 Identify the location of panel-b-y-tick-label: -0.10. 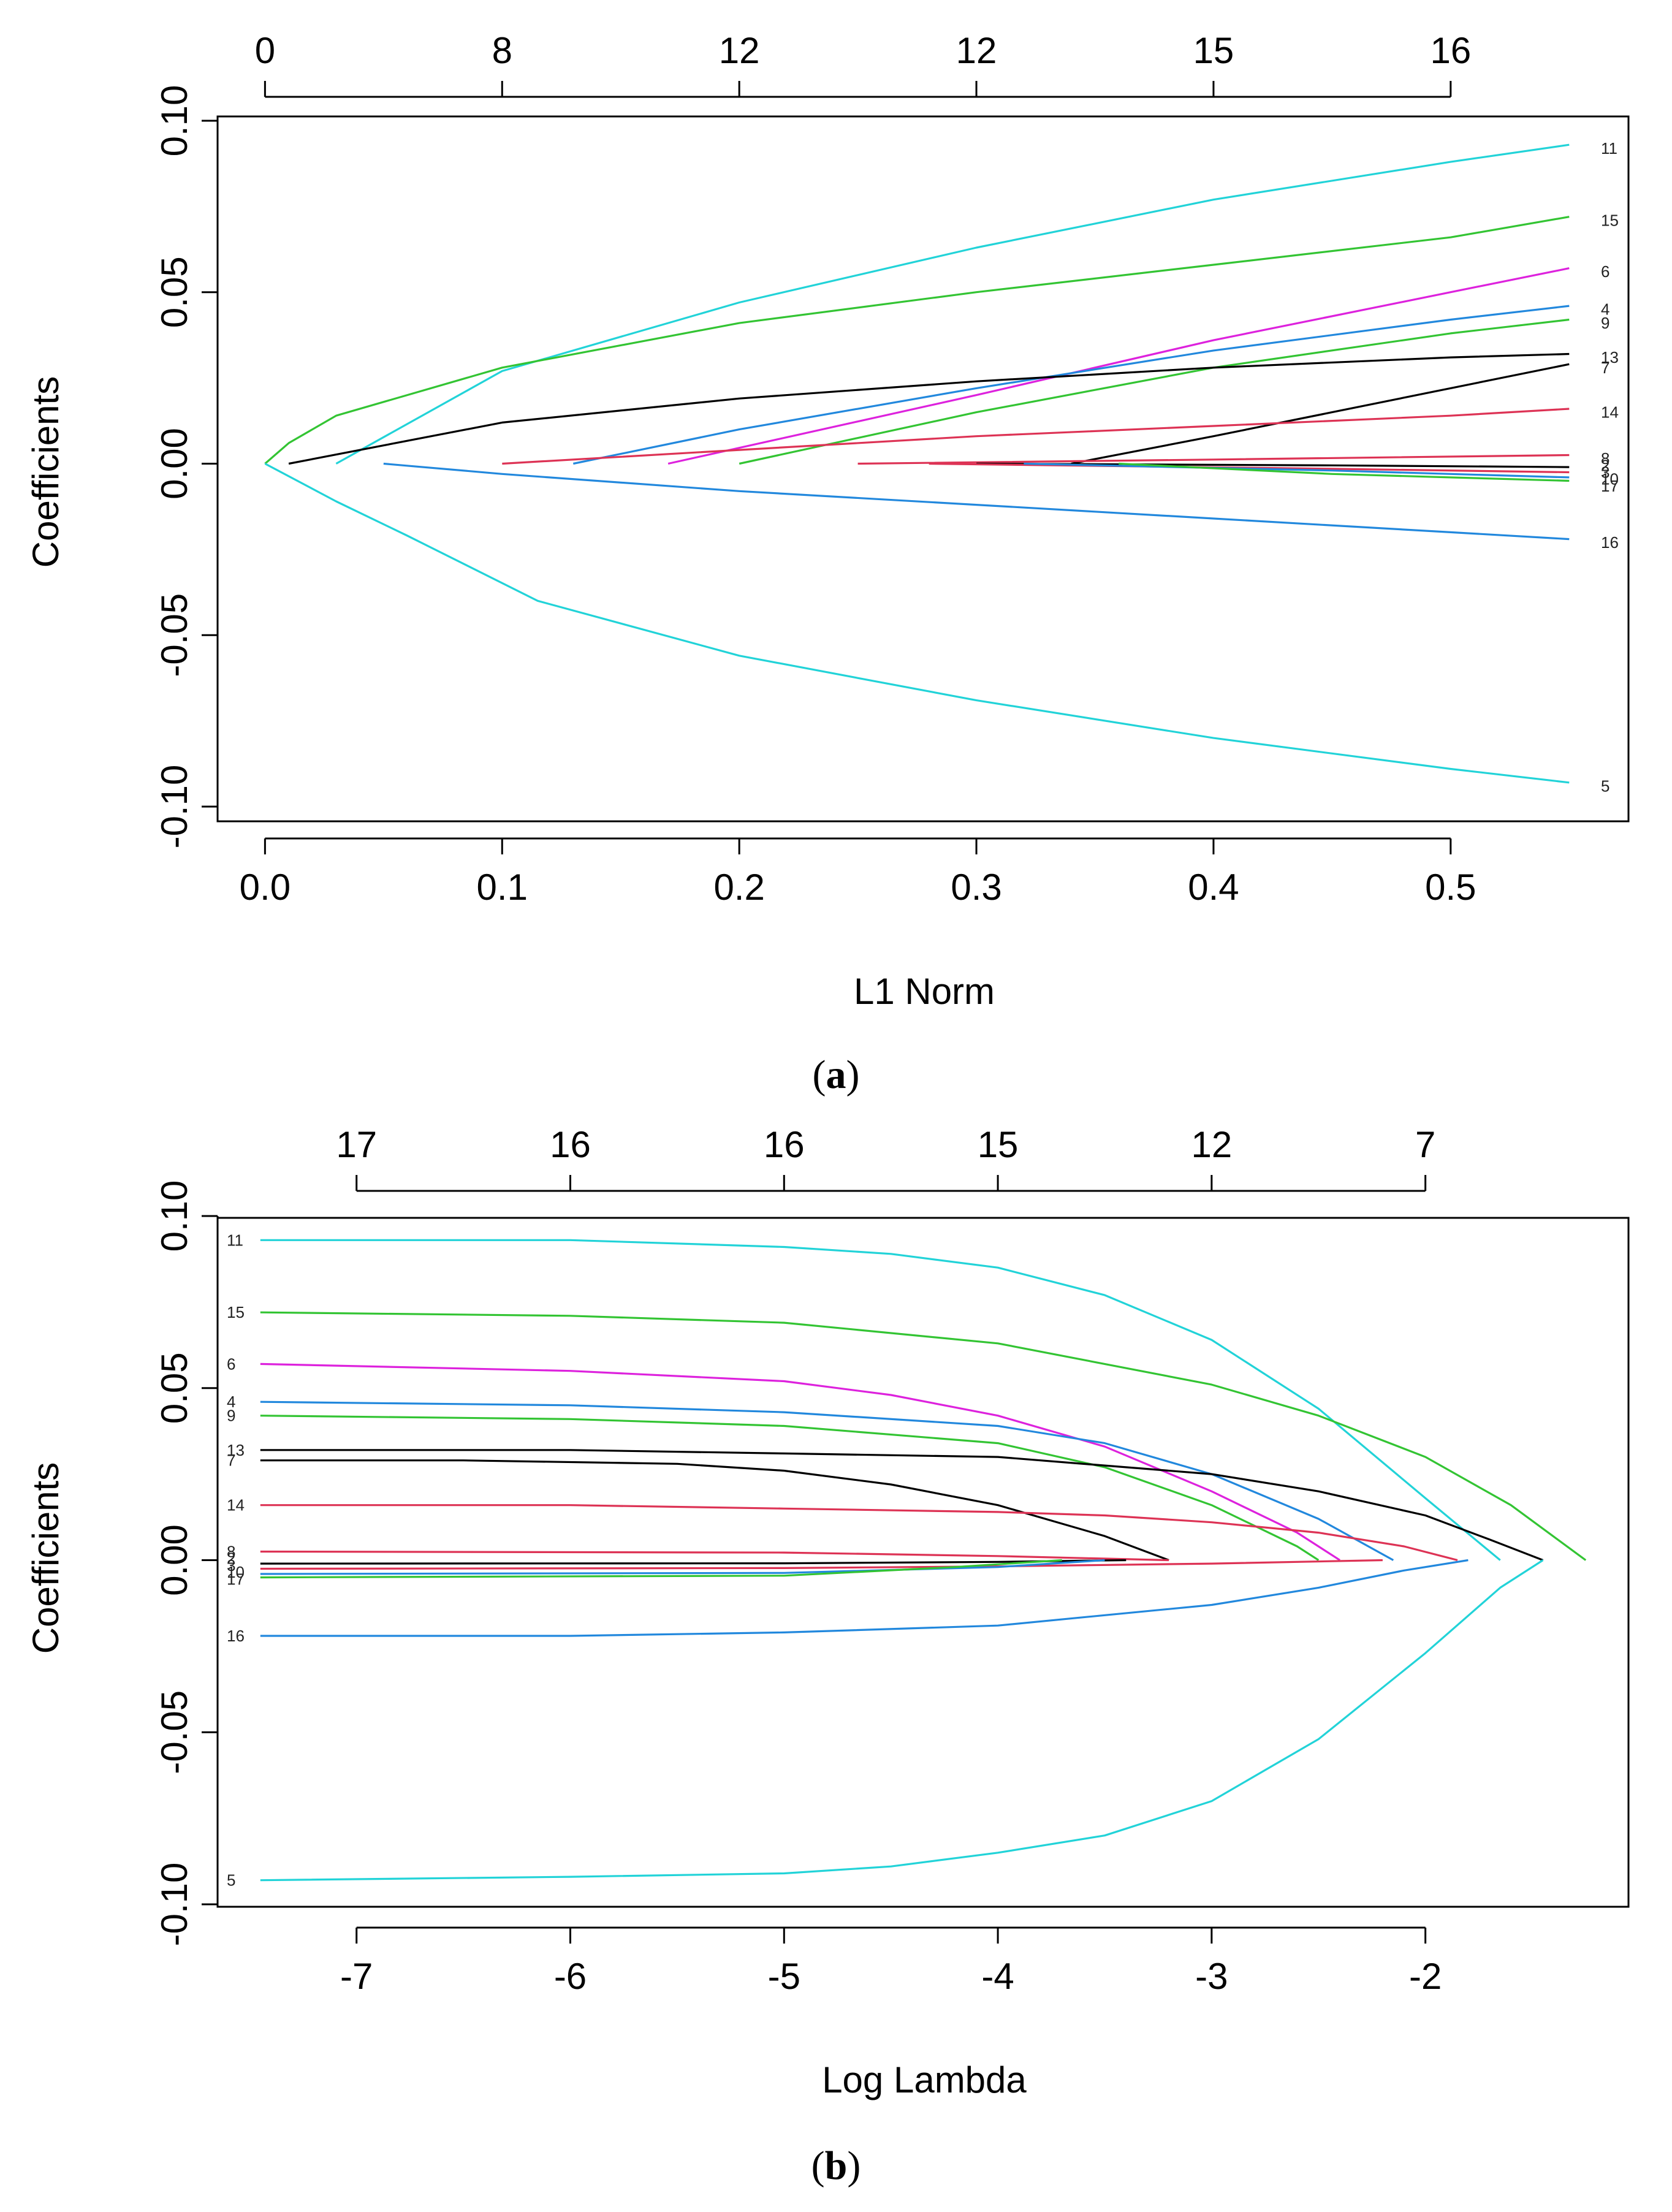
(174, 1905).